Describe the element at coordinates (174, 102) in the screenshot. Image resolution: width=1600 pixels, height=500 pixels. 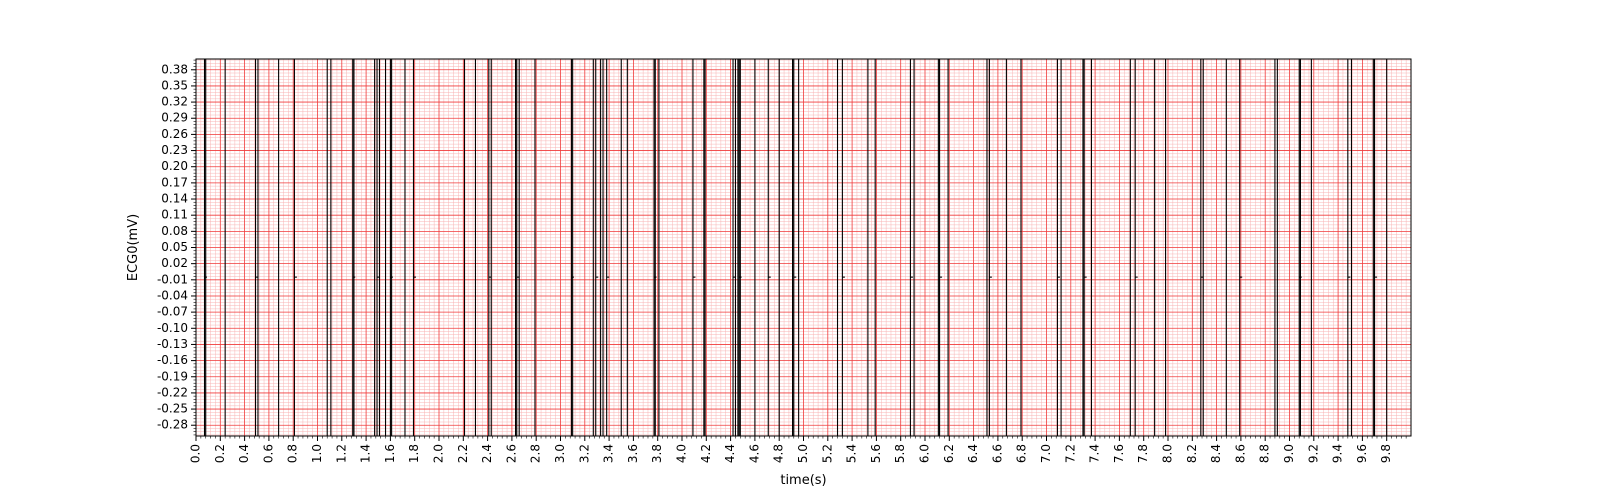
I see `y-tick-label: 0.32` at that location.